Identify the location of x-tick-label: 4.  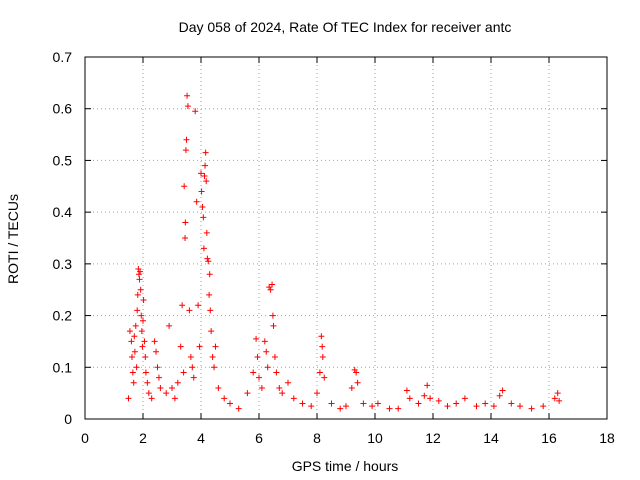
(201, 438).